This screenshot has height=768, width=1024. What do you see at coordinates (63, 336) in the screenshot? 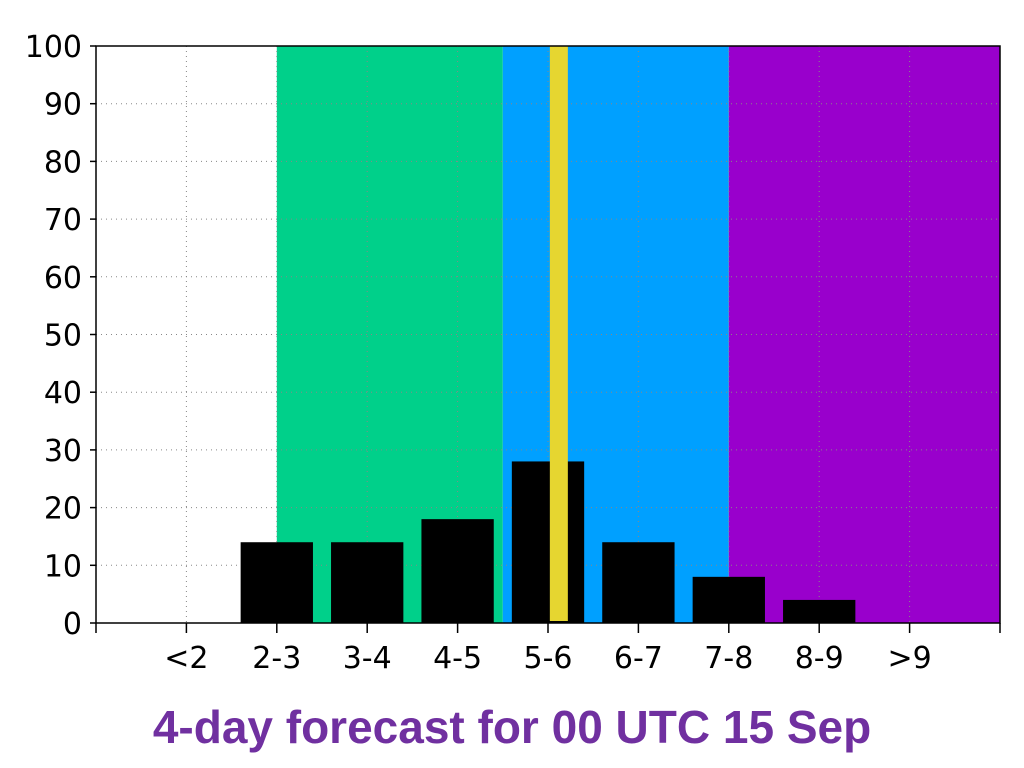
I see `y-tick-label-50: 50` at bounding box center [63, 336].